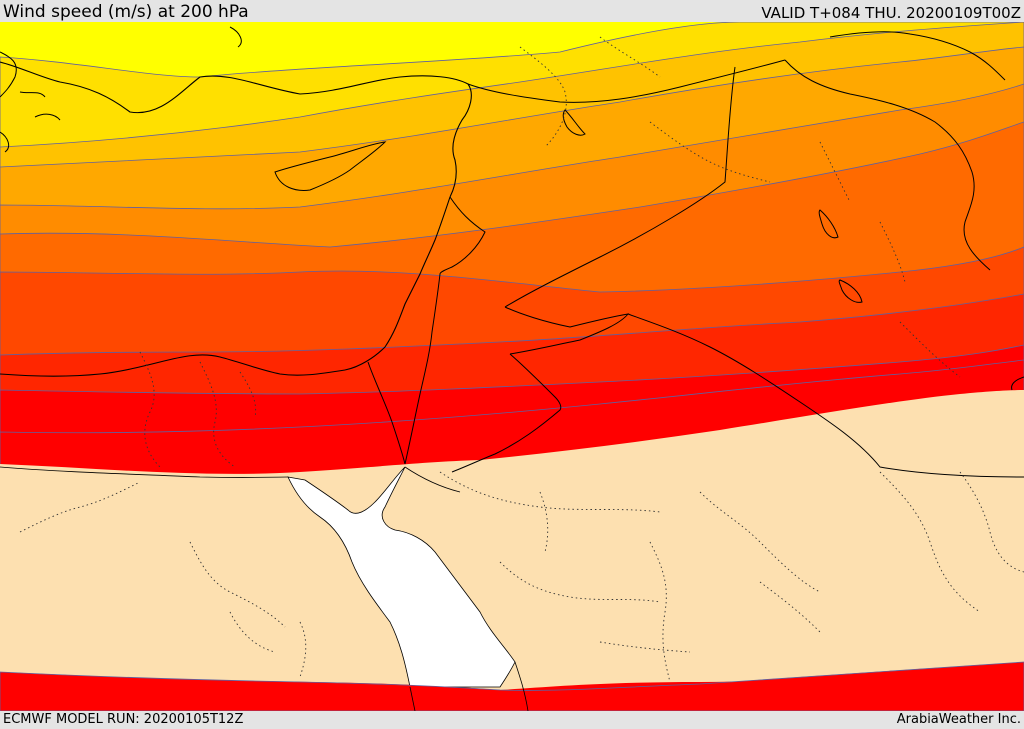  Describe the element at coordinates (173, 365) in the screenshot. I see `egypt-coastline` at that location.